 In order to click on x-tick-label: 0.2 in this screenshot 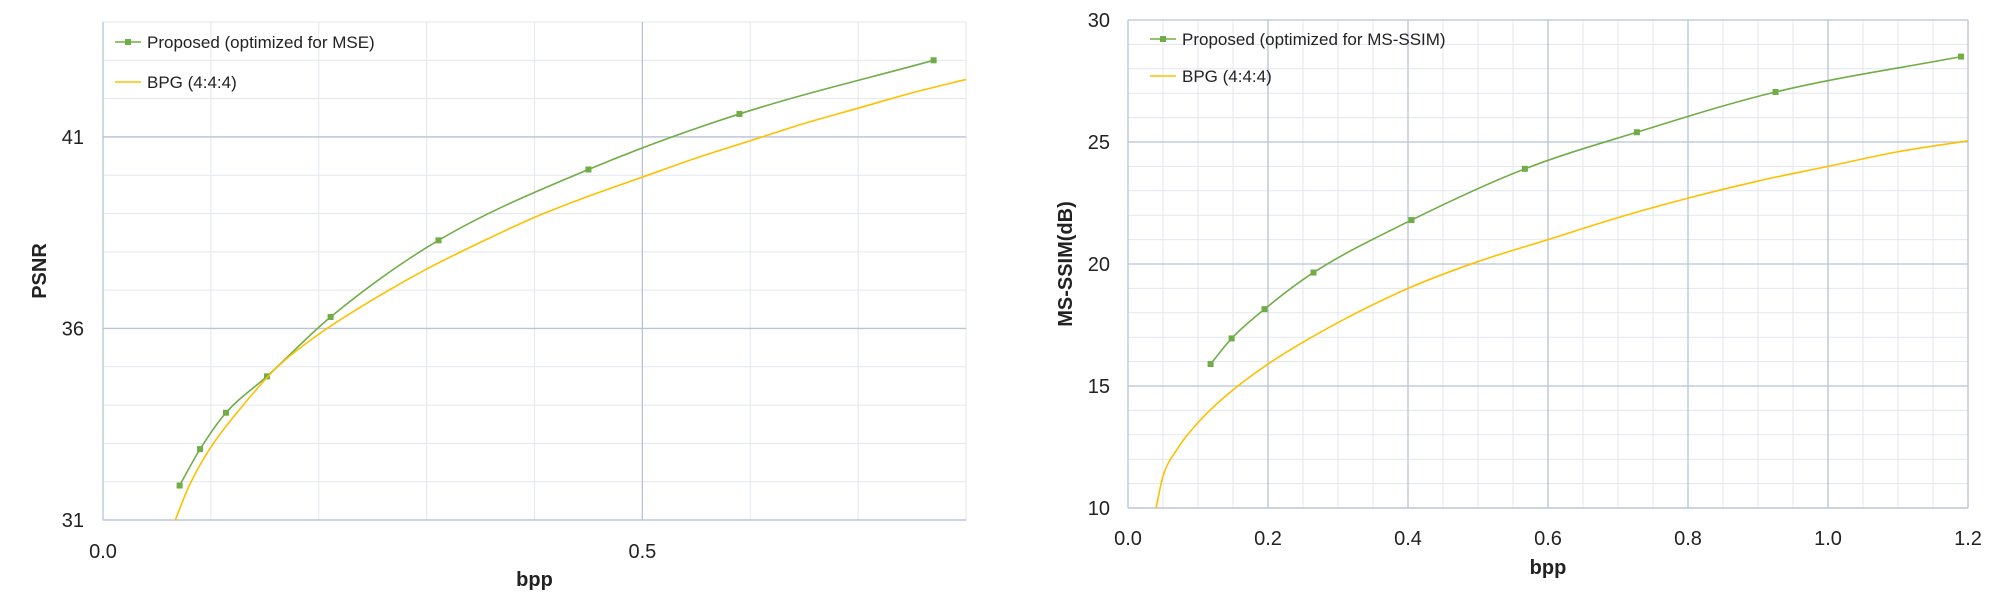, I will do `click(1268, 539)`.